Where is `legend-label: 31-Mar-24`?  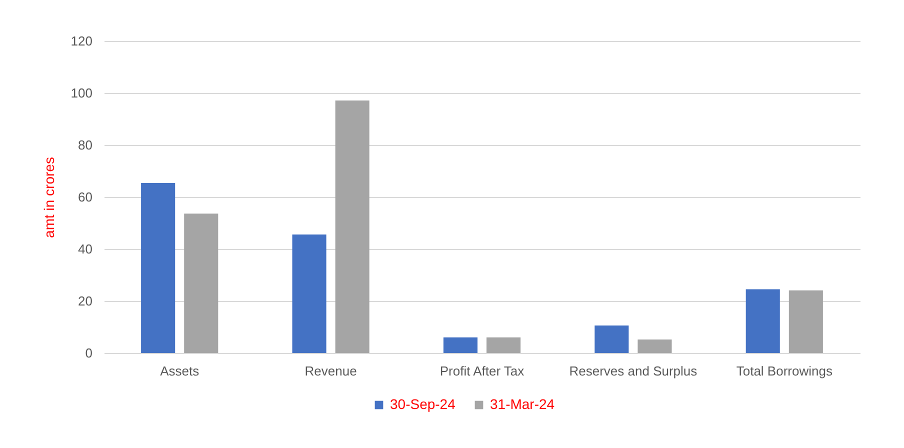 legend-label: 31-Mar-24 is located at coordinates (522, 404).